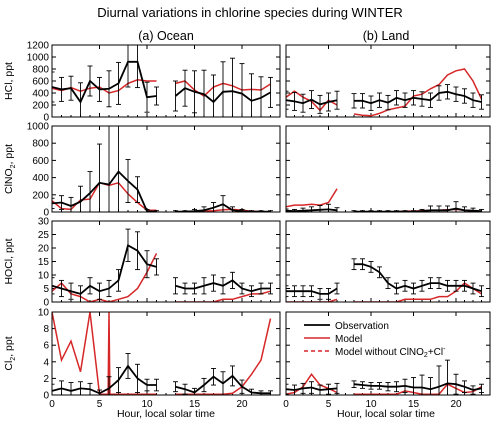  Describe the element at coordinates (52, 404) in the screenshot. I see `x-tick-label: 0` at that location.